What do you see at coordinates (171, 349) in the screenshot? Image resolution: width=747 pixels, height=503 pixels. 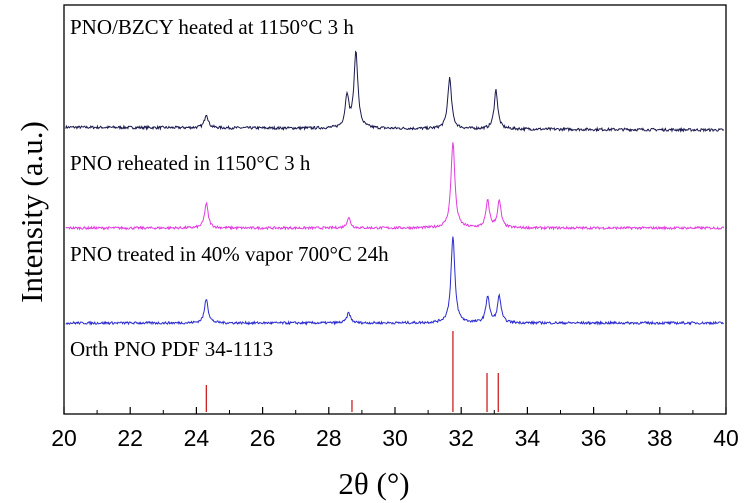 I see `series-label: Orth PNO PDF 34-1113` at bounding box center [171, 349].